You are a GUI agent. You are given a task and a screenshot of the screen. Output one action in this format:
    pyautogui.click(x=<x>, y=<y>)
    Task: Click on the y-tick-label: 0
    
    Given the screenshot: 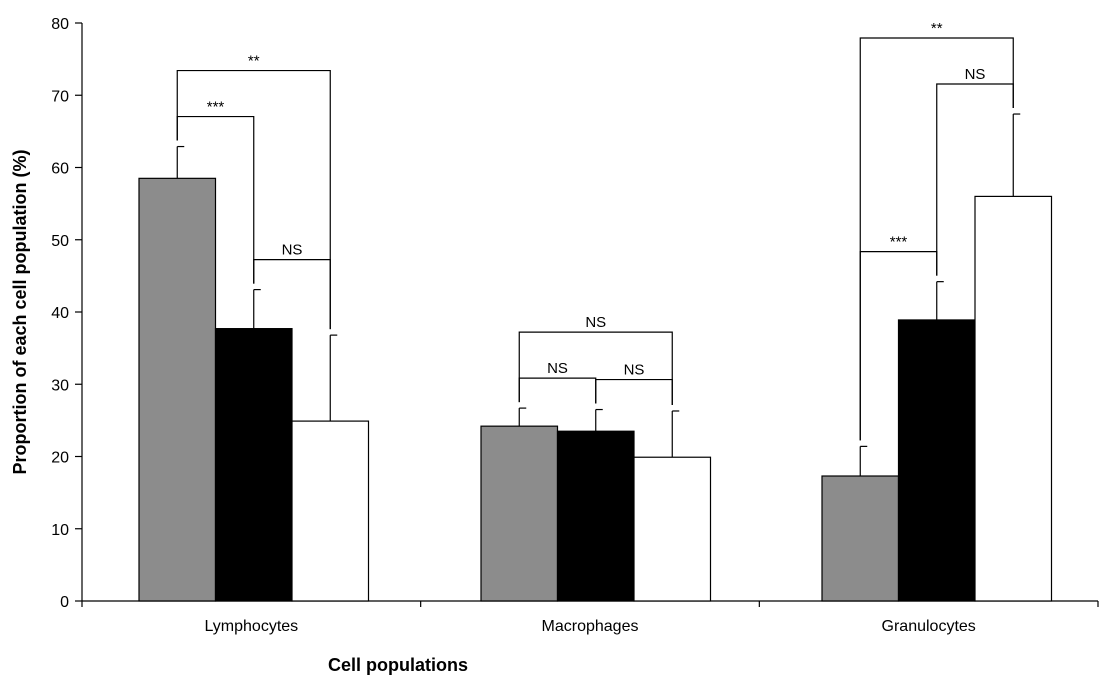 What is the action you would take?
    pyautogui.click(x=64, y=602)
    